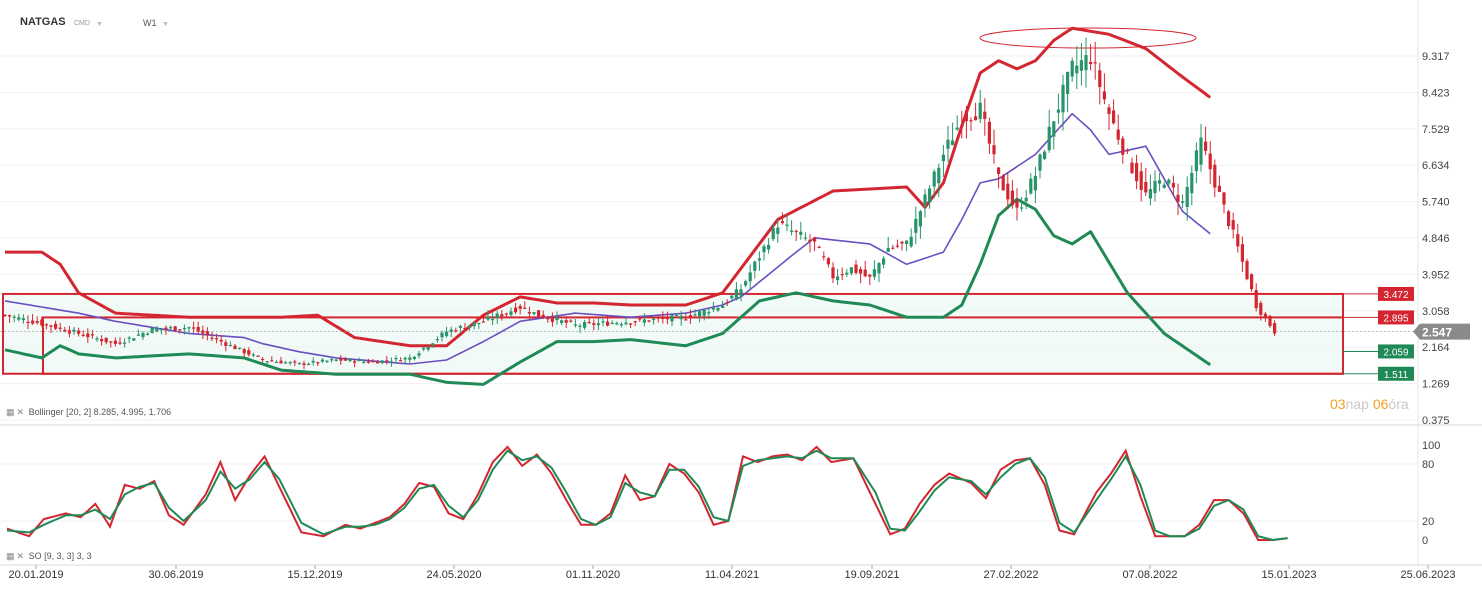  I want to click on stoch-tick-label: 100, so click(1431, 446).